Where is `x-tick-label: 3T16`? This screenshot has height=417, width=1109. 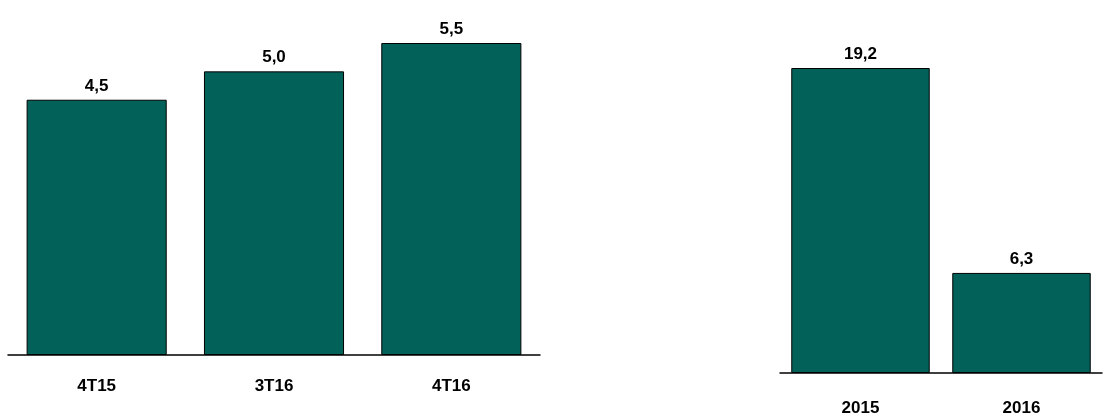
x-tick-label: 3T16 is located at coordinates (274, 385).